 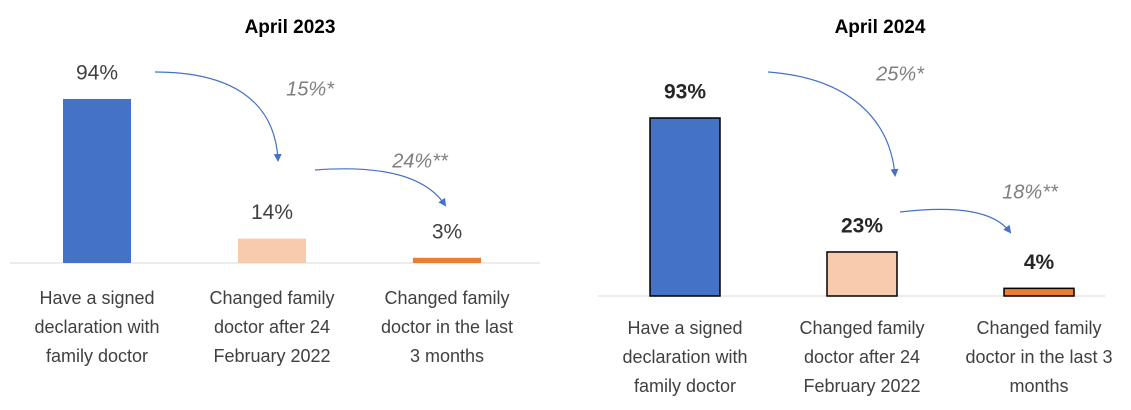 I want to click on chart-title: April 2024, so click(x=880, y=27).